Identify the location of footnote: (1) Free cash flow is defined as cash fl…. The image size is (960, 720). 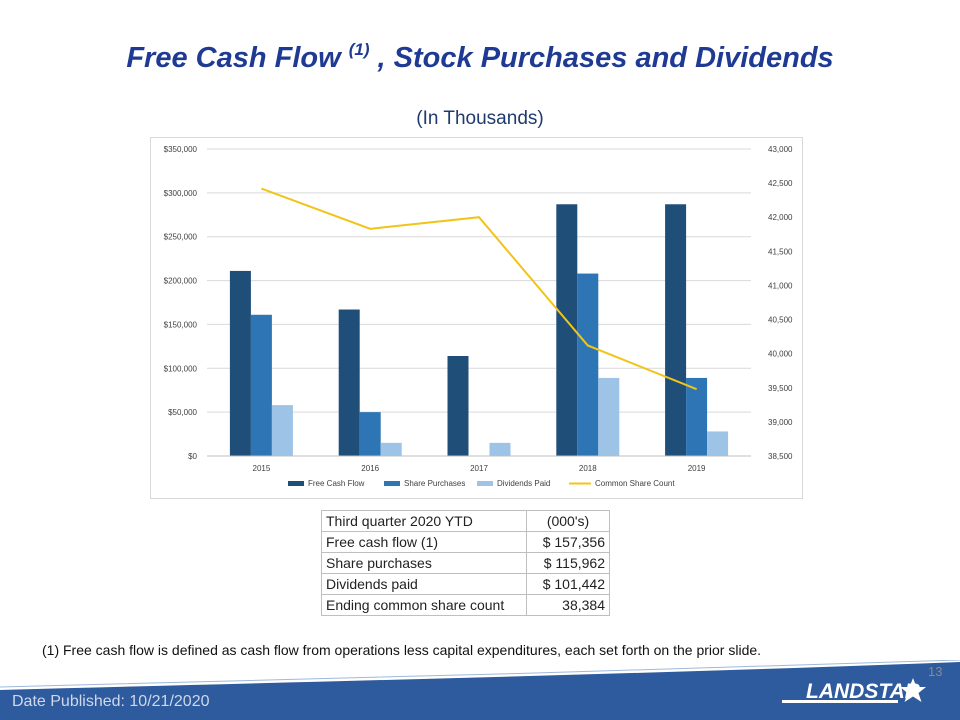
(402, 650).